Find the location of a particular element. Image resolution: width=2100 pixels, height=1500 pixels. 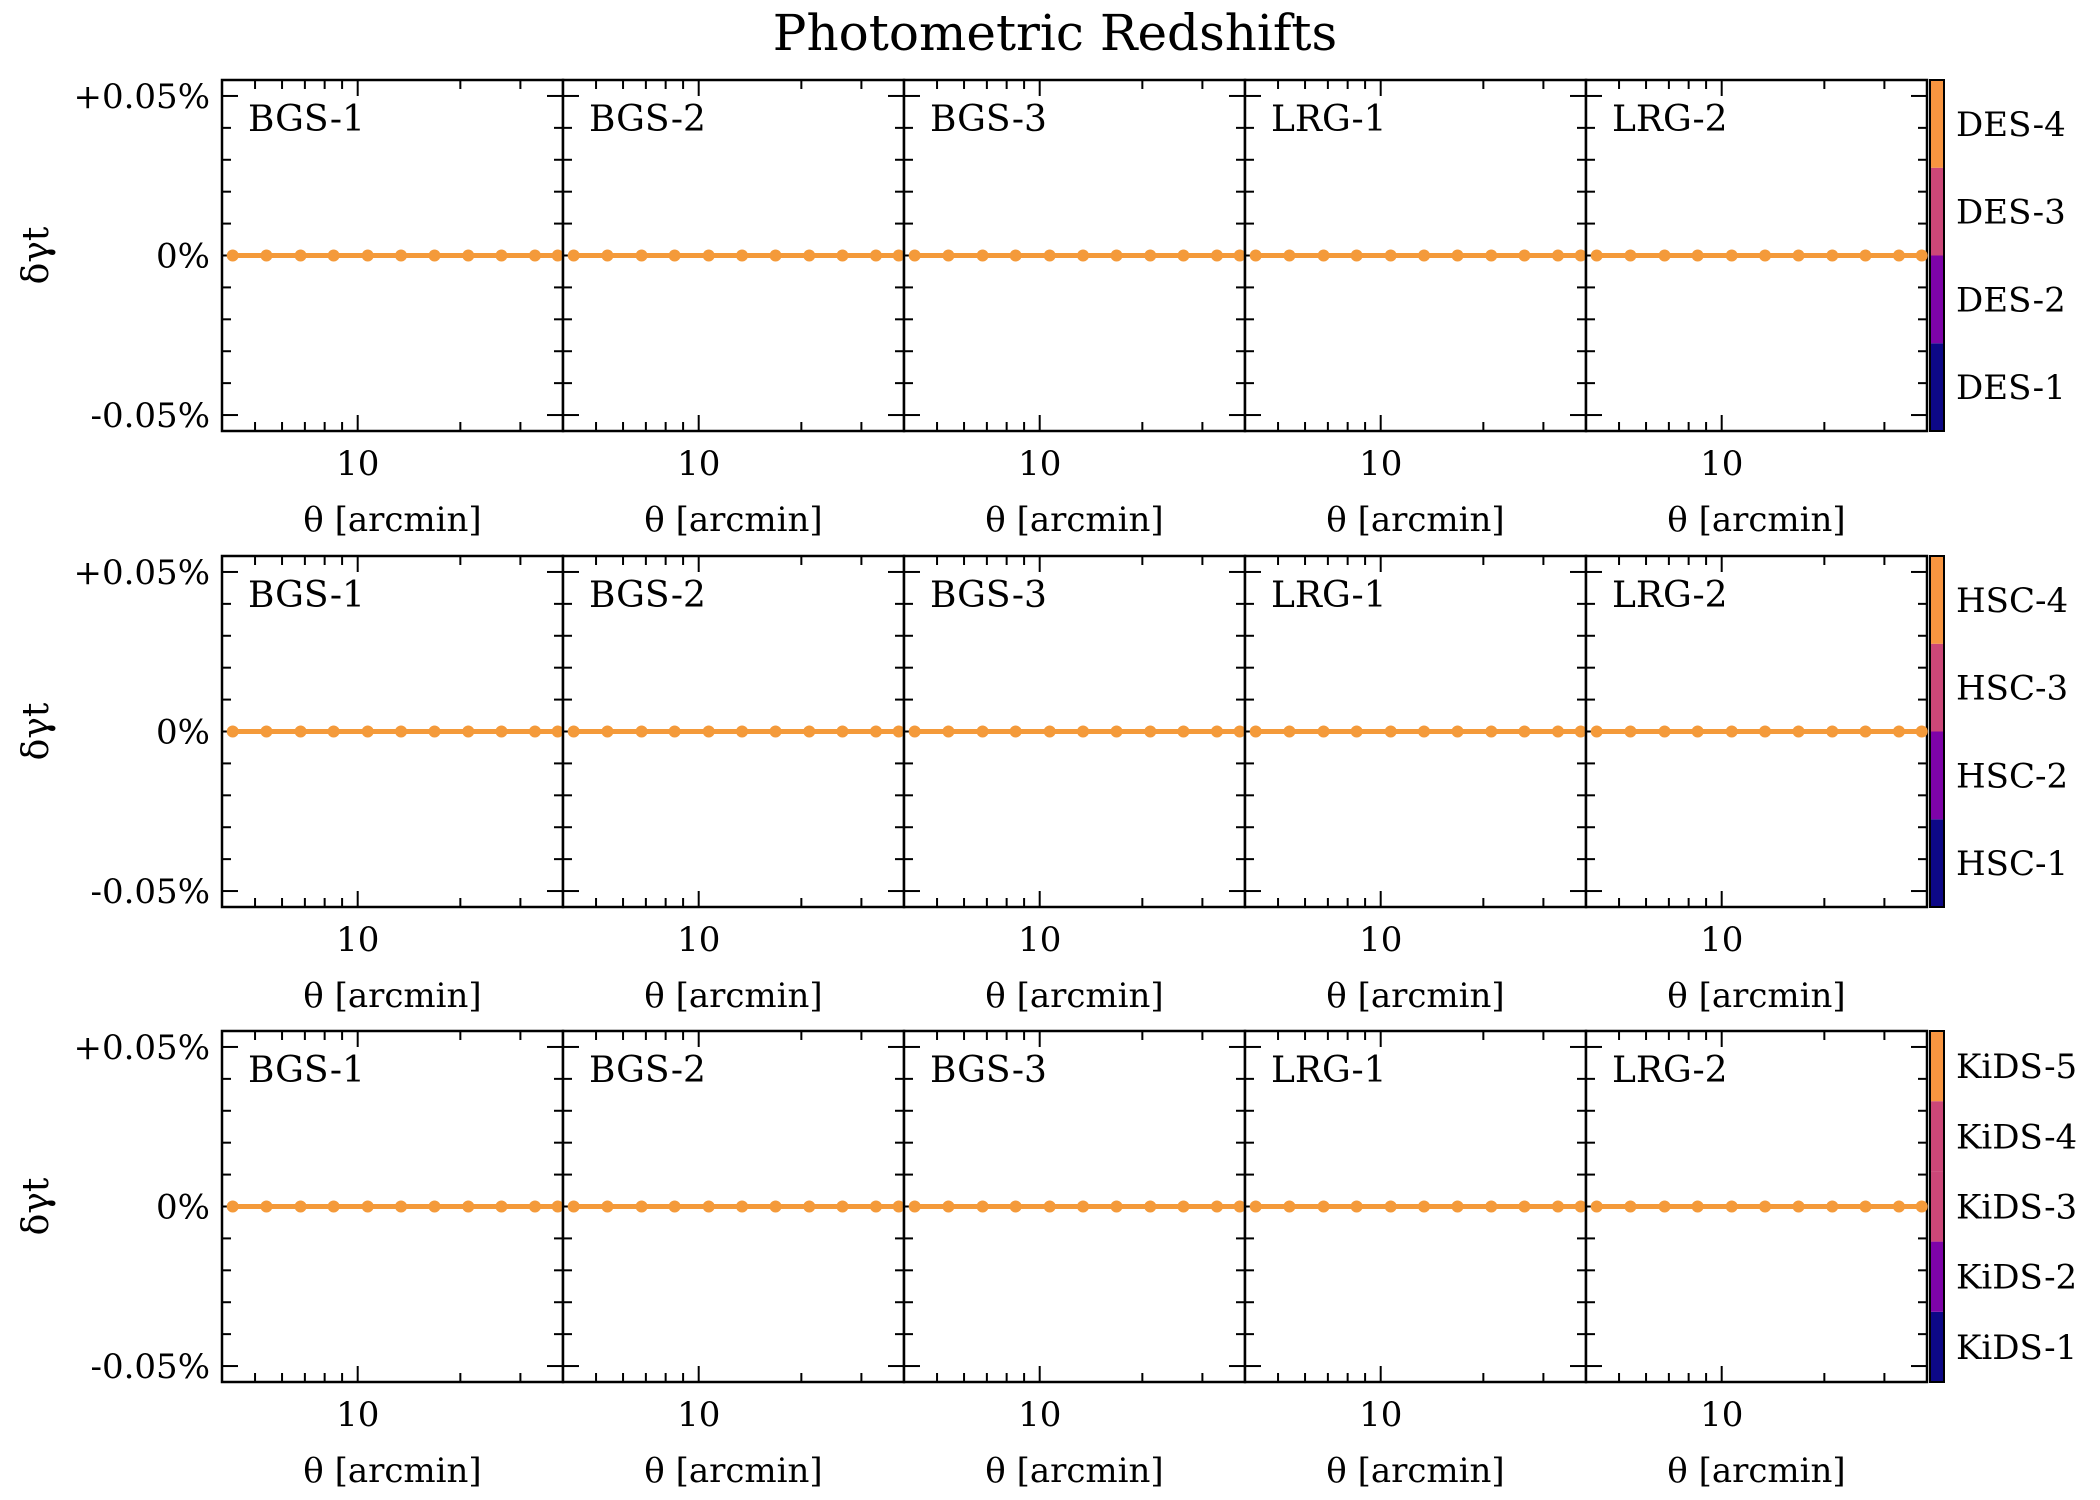

panel-label: BGS-1 is located at coordinates (306, 595).